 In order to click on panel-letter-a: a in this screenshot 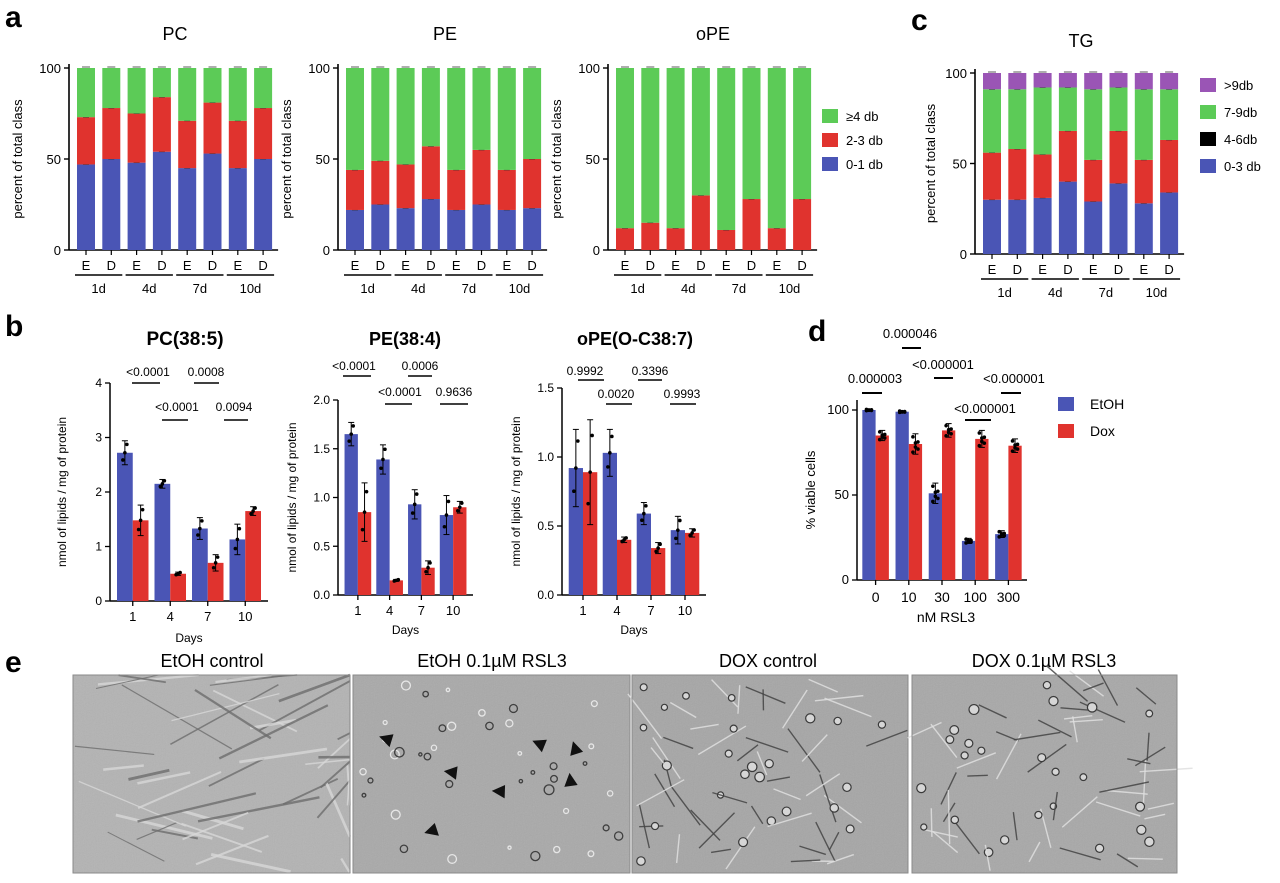, I will do `click(13, 17)`.